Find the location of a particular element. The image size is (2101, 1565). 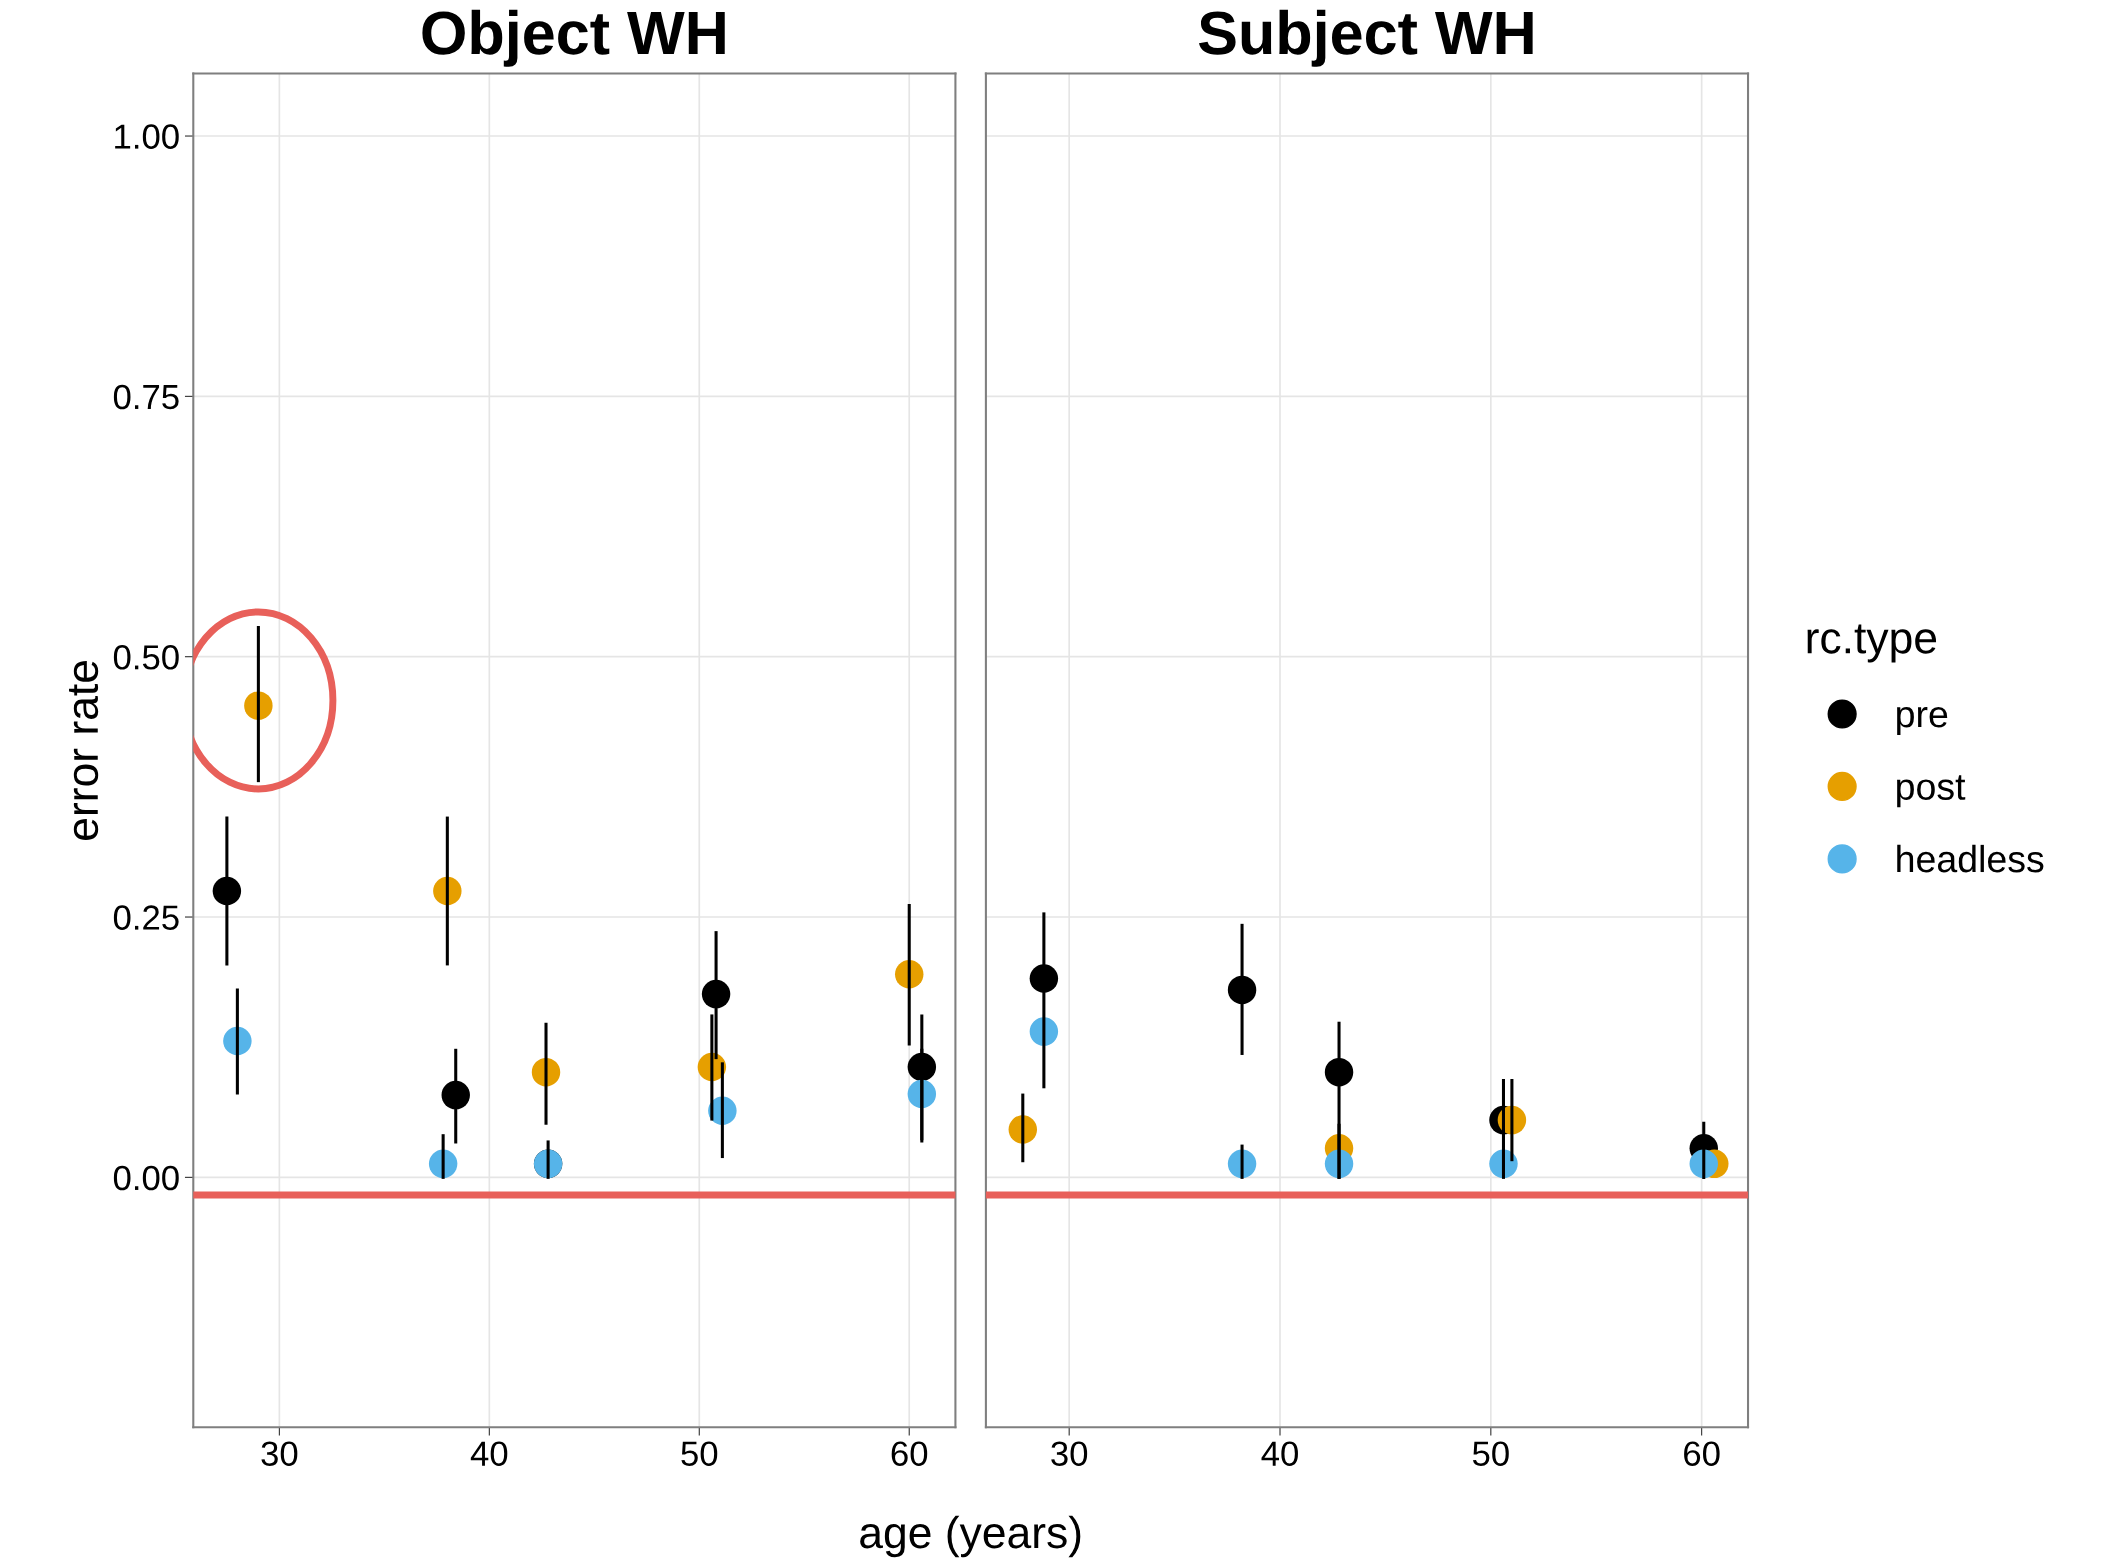

y-axis-title: error rate is located at coordinates (84, 750).